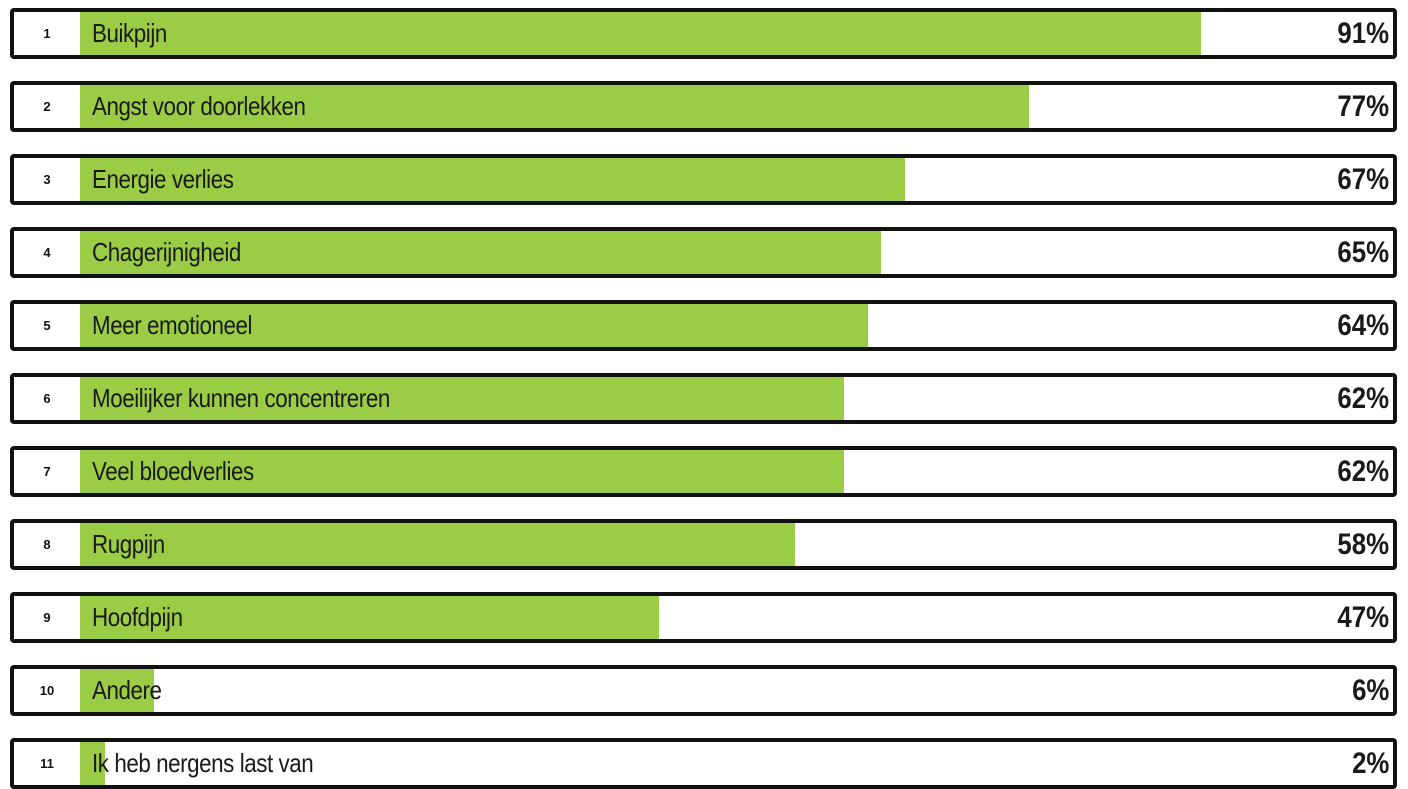 The width and height of the screenshot is (1408, 789). What do you see at coordinates (47, 106) in the screenshot?
I see `rank-number: 2` at bounding box center [47, 106].